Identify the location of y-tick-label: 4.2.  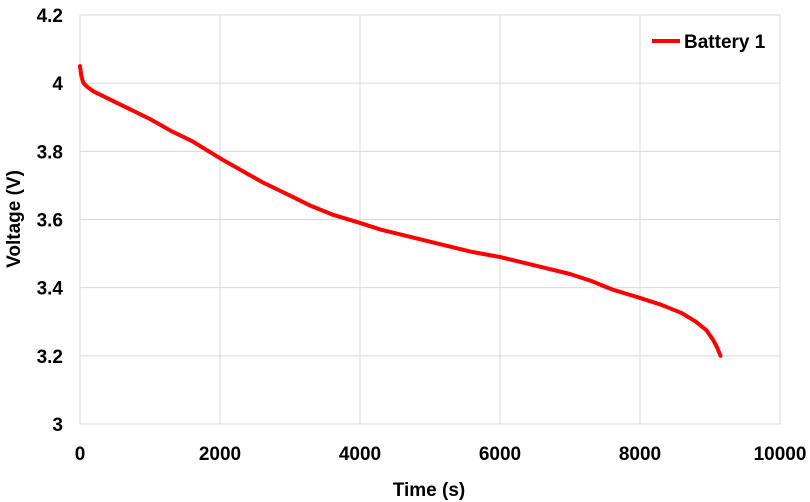
(50, 16).